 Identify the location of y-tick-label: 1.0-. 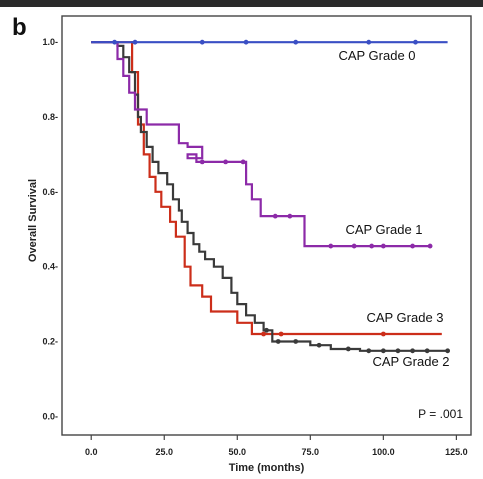
(50, 42).